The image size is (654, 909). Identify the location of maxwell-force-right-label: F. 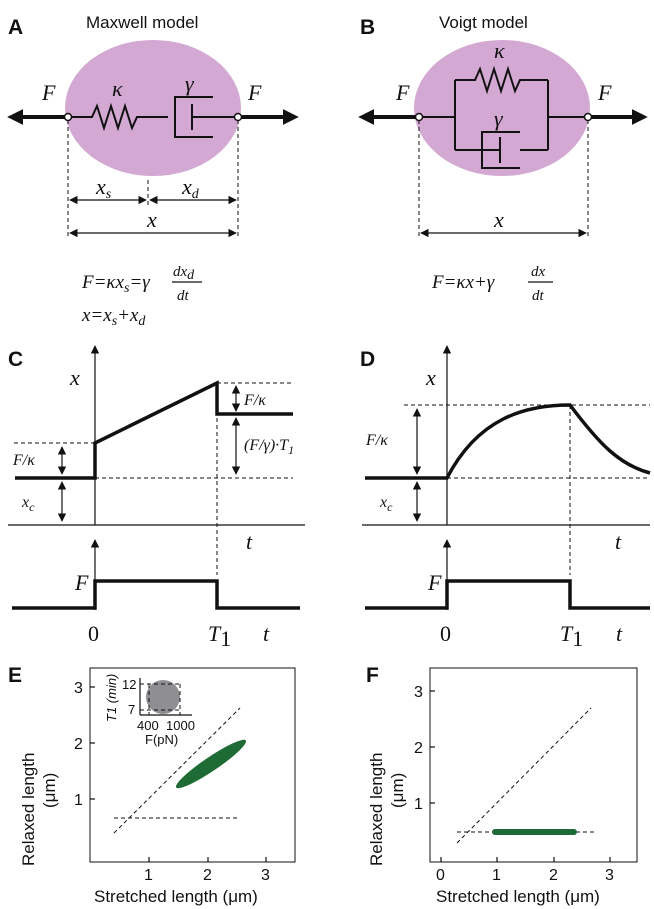
(254, 92).